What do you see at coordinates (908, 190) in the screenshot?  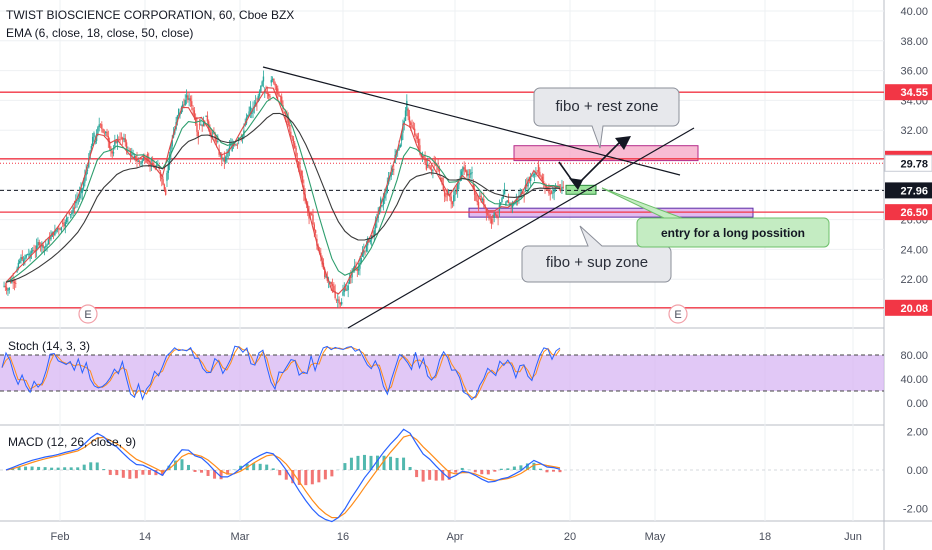 I see `price-tag-box` at bounding box center [908, 190].